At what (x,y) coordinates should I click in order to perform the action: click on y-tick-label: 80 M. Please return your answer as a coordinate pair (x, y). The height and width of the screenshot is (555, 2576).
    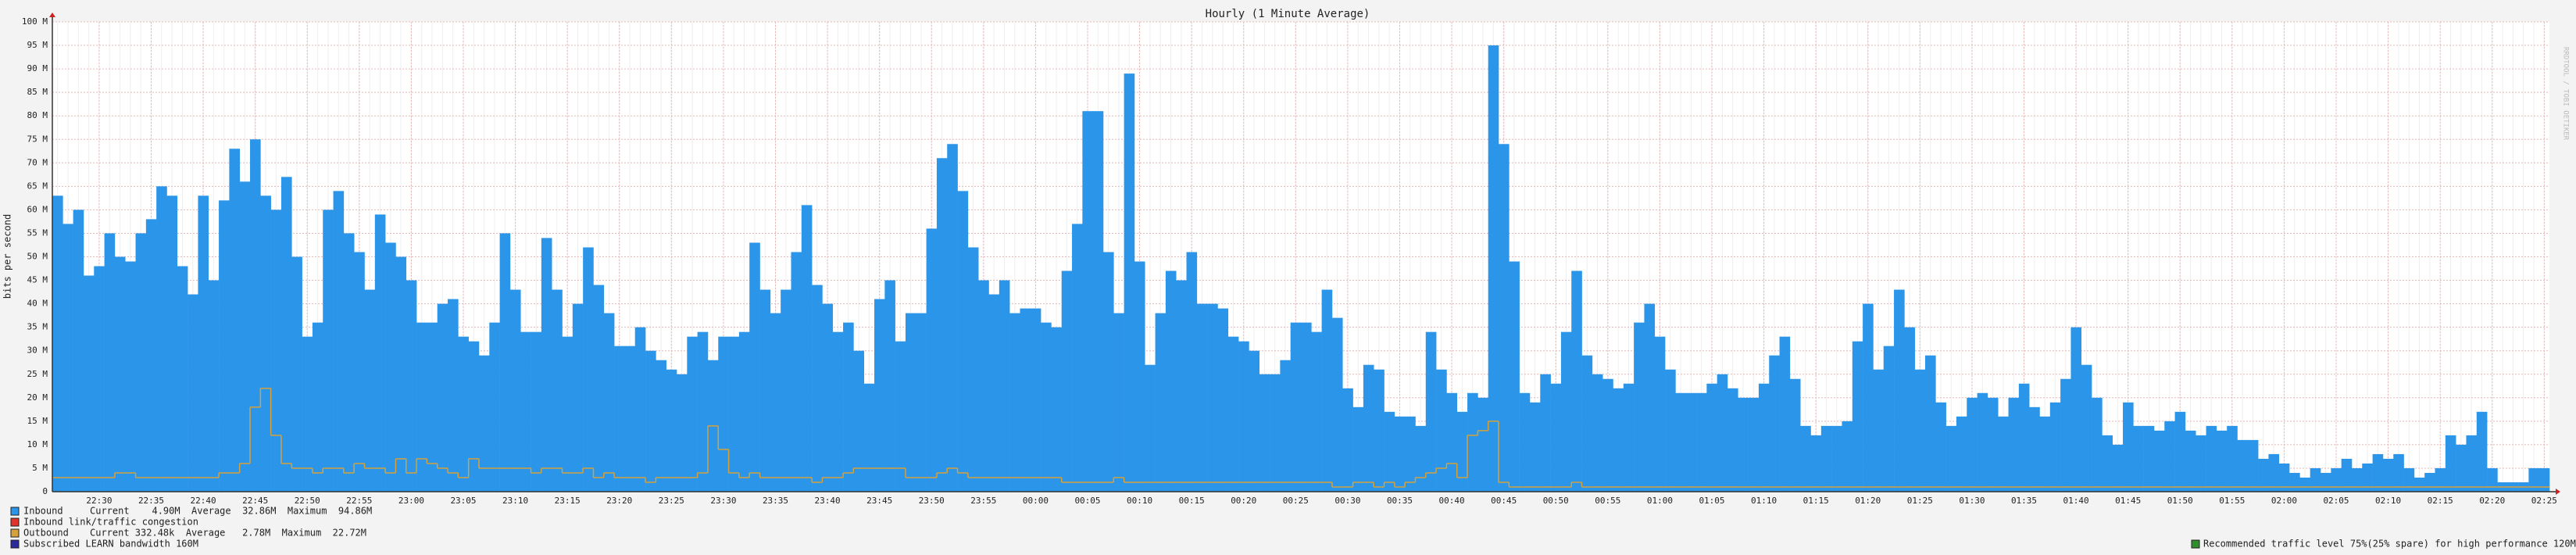
    Looking at the image, I should click on (38, 115).